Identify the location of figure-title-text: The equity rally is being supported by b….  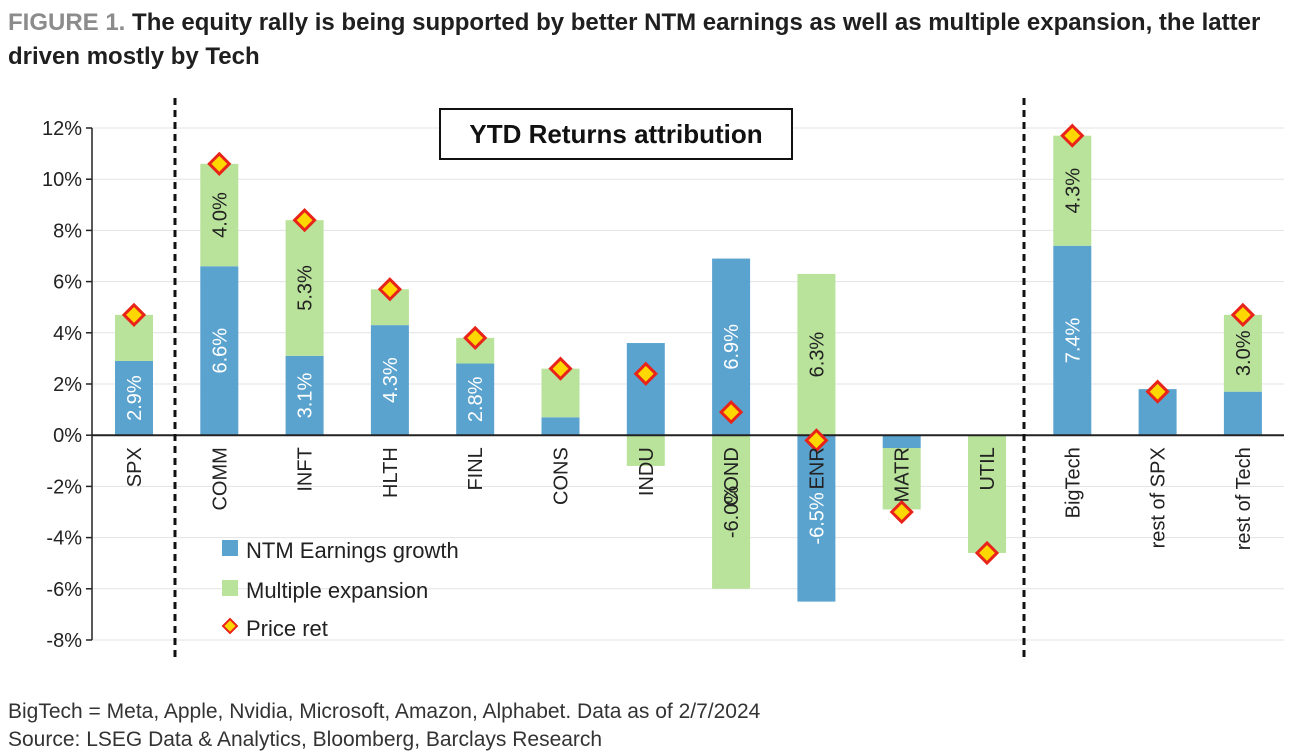
(634, 39).